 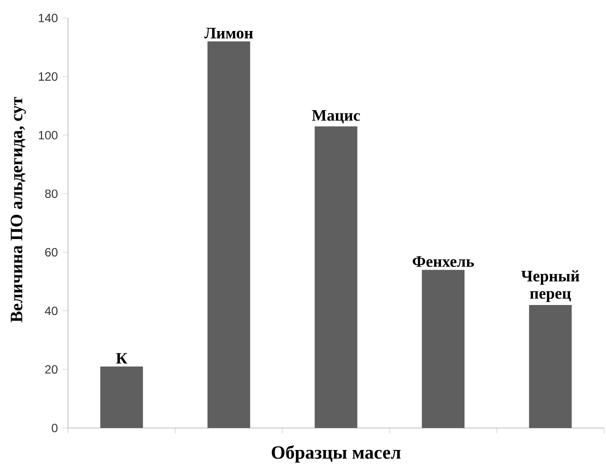 I want to click on y-axis-title: Величина ПО альдегида, сут, so click(x=18, y=209).